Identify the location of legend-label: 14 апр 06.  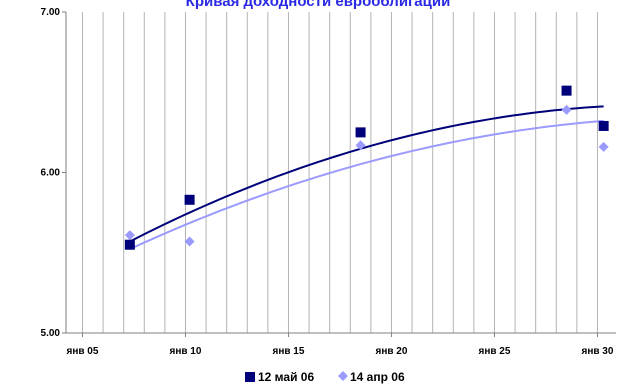
(377, 377).